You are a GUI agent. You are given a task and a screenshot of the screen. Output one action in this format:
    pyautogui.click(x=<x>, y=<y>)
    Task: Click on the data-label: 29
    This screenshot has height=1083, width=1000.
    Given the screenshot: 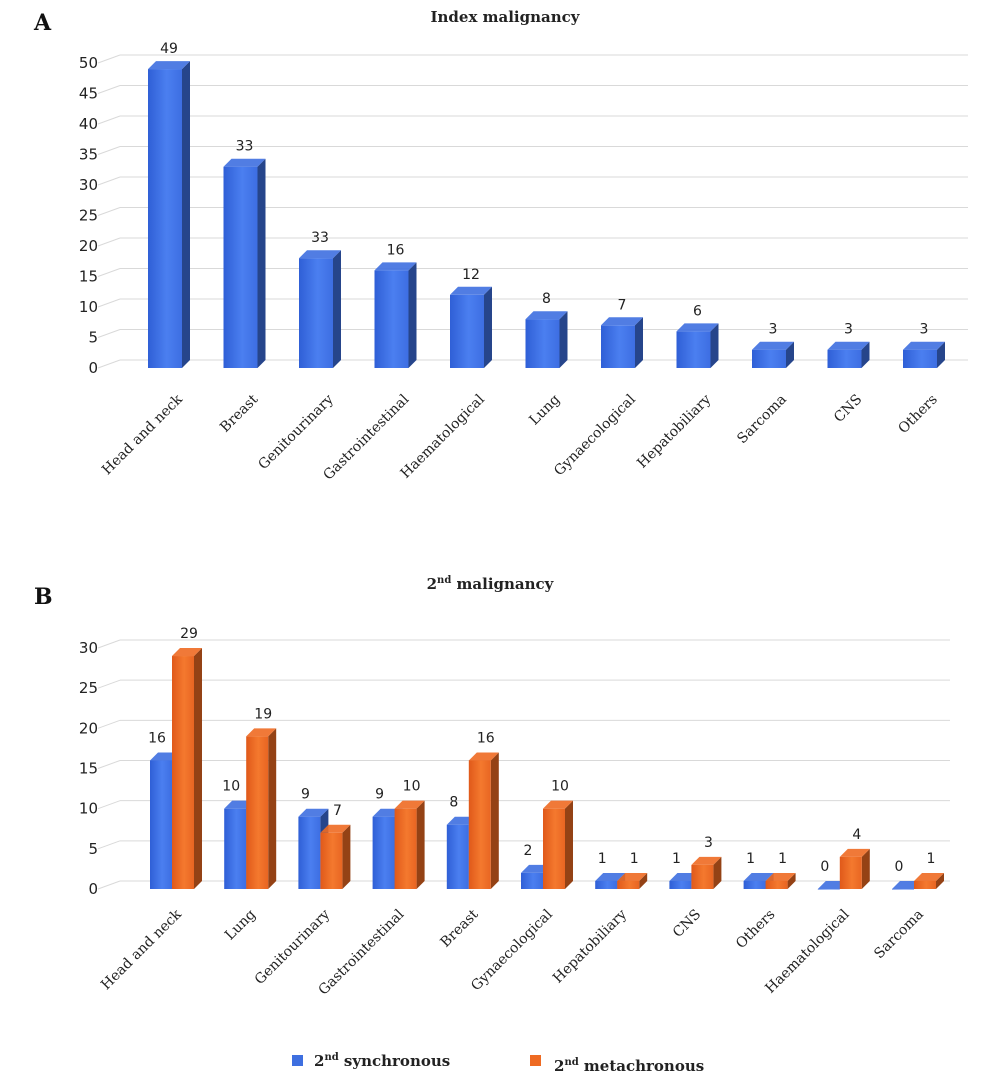 What is the action you would take?
    pyautogui.click(x=189, y=634)
    